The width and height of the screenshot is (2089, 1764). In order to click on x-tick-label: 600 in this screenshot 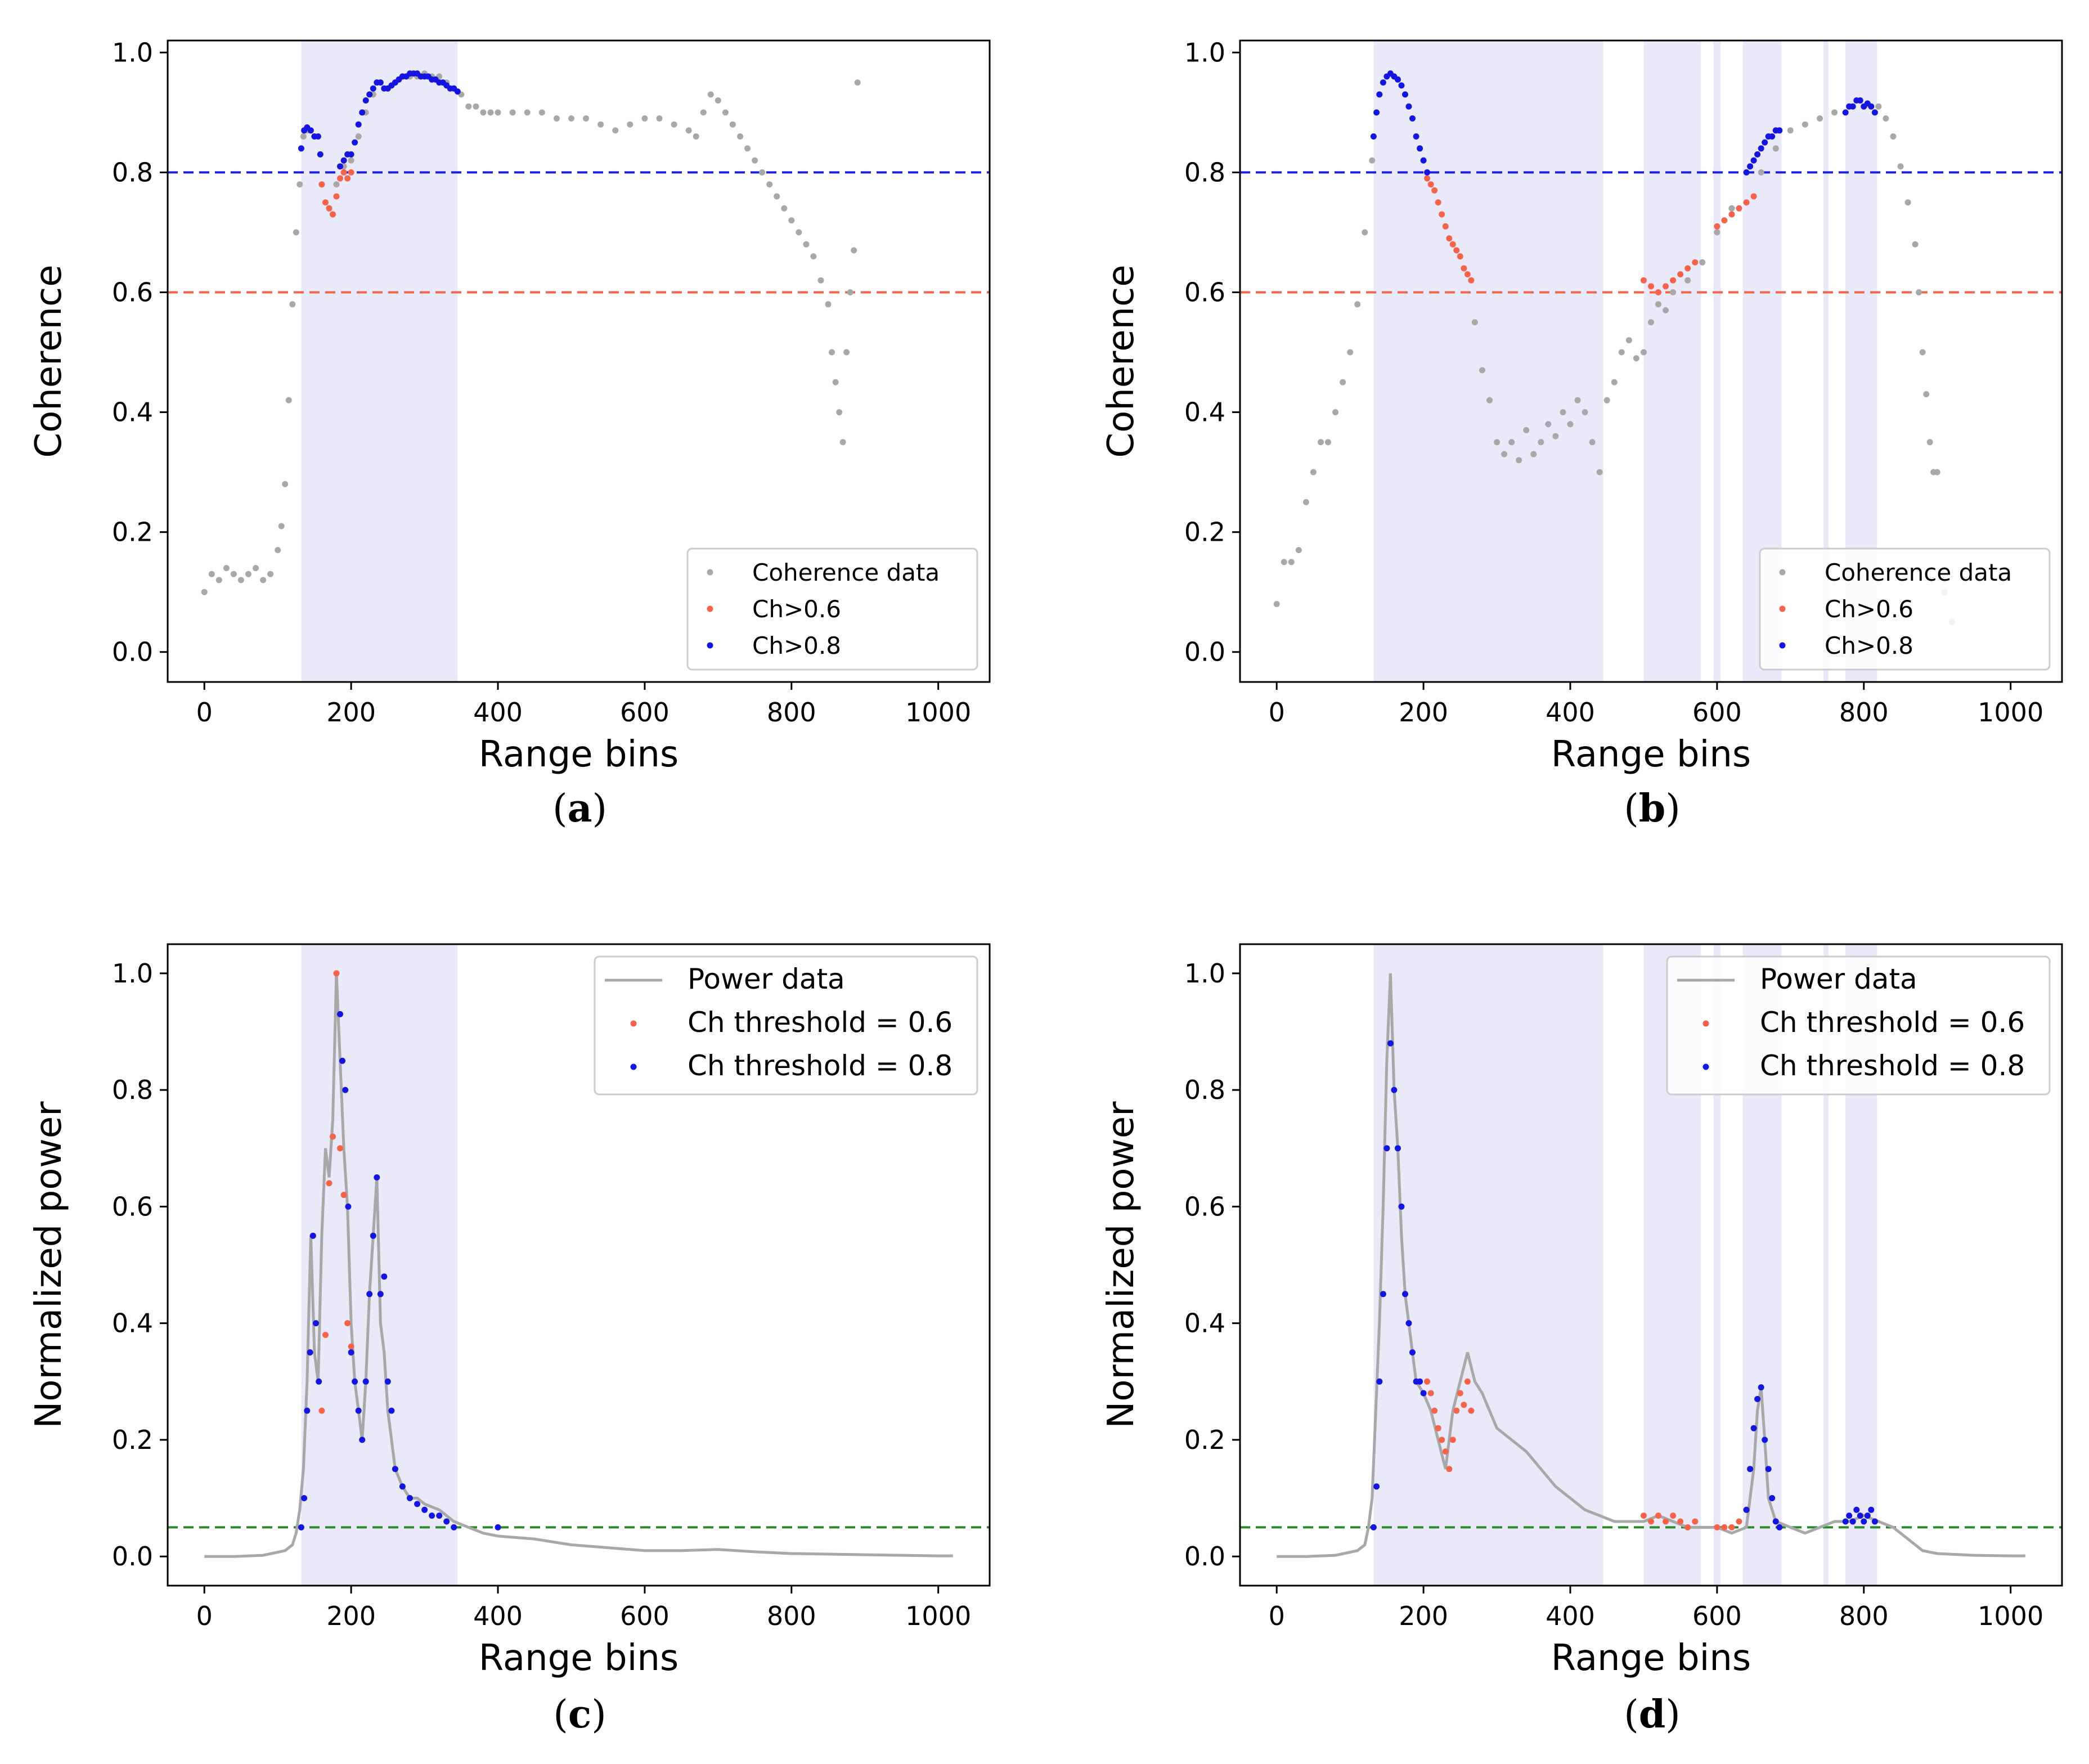, I will do `click(645, 712)`.